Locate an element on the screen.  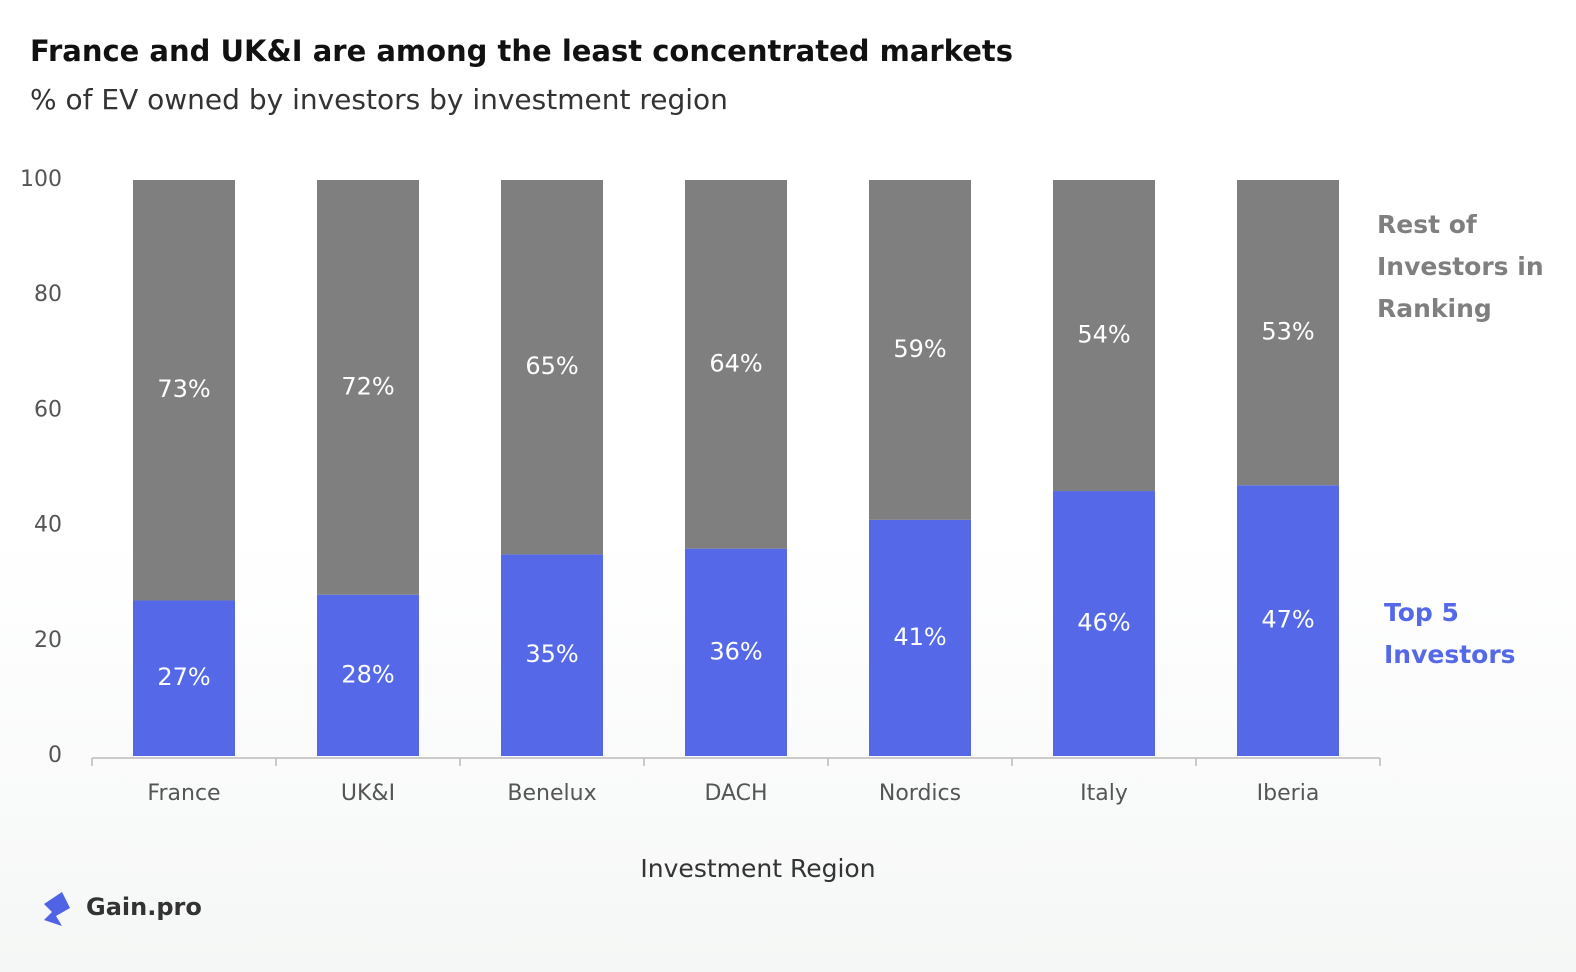
value-label: 46% is located at coordinates (1103, 623).